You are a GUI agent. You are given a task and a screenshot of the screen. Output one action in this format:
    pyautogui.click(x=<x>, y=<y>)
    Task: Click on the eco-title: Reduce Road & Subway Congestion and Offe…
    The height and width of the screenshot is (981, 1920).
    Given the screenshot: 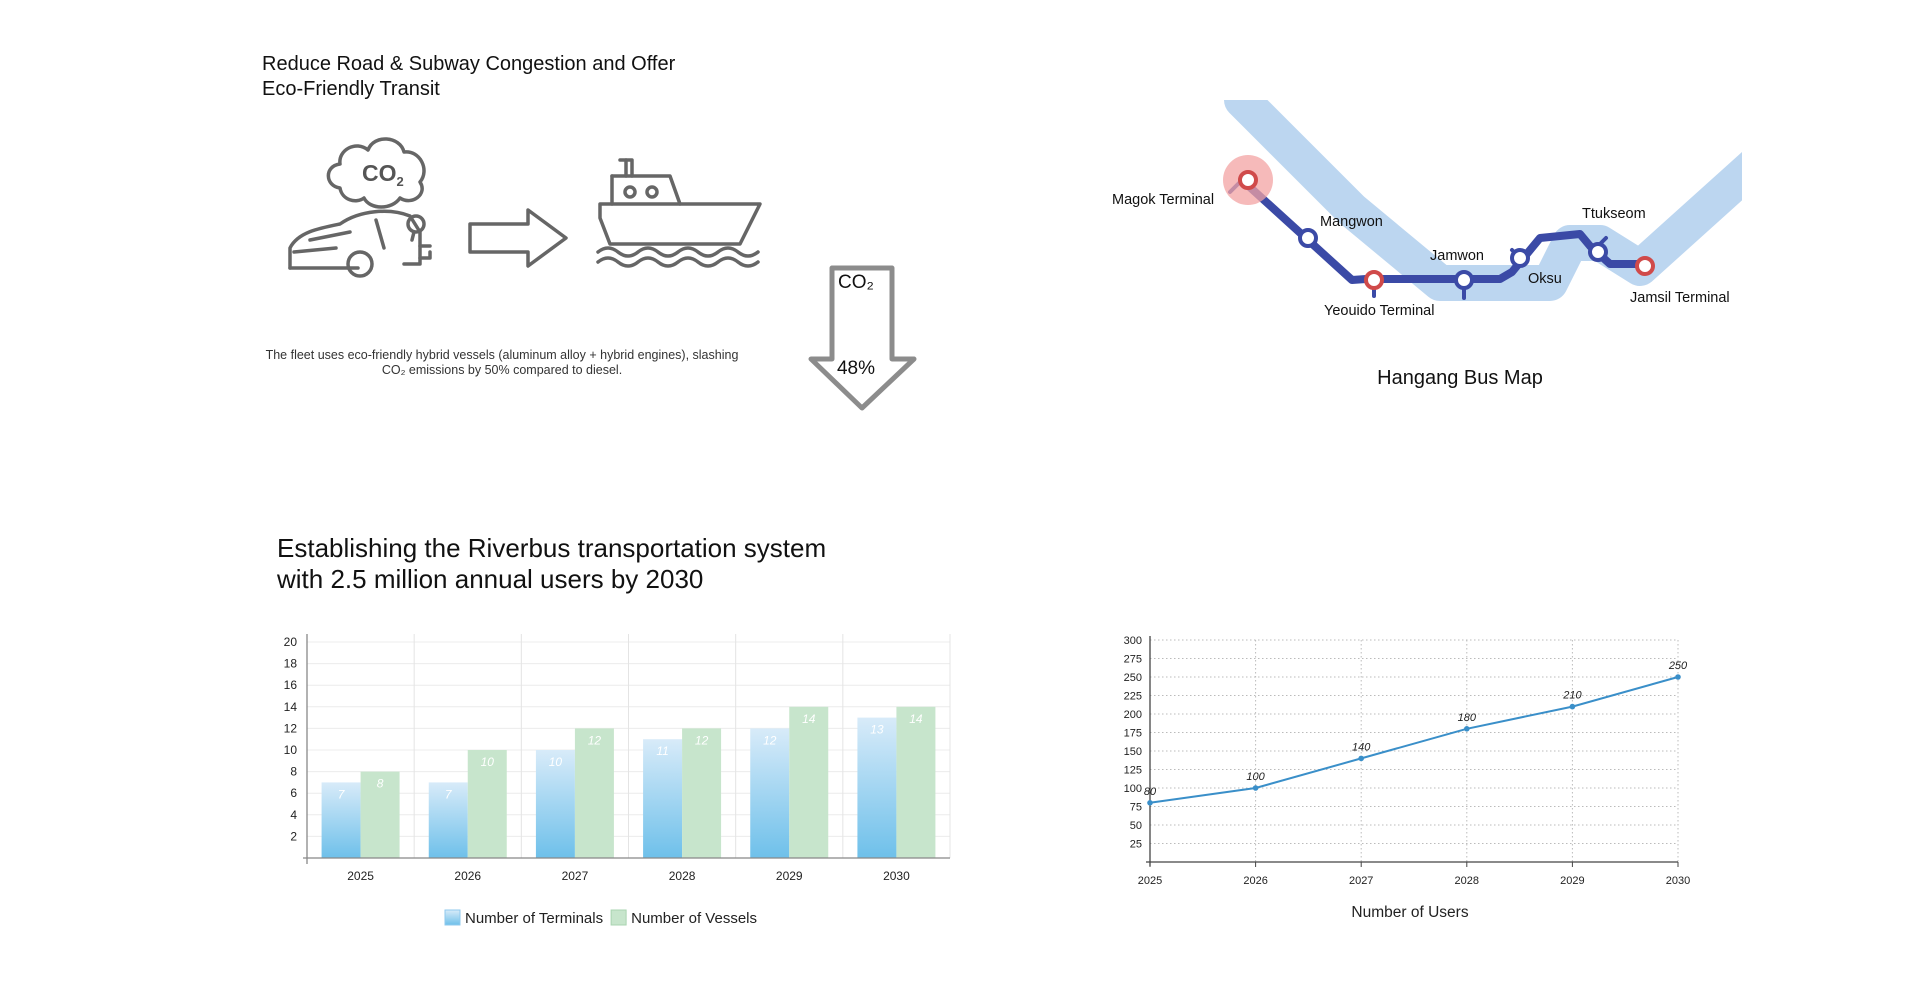 What is the action you would take?
    pyautogui.click(x=468, y=77)
    